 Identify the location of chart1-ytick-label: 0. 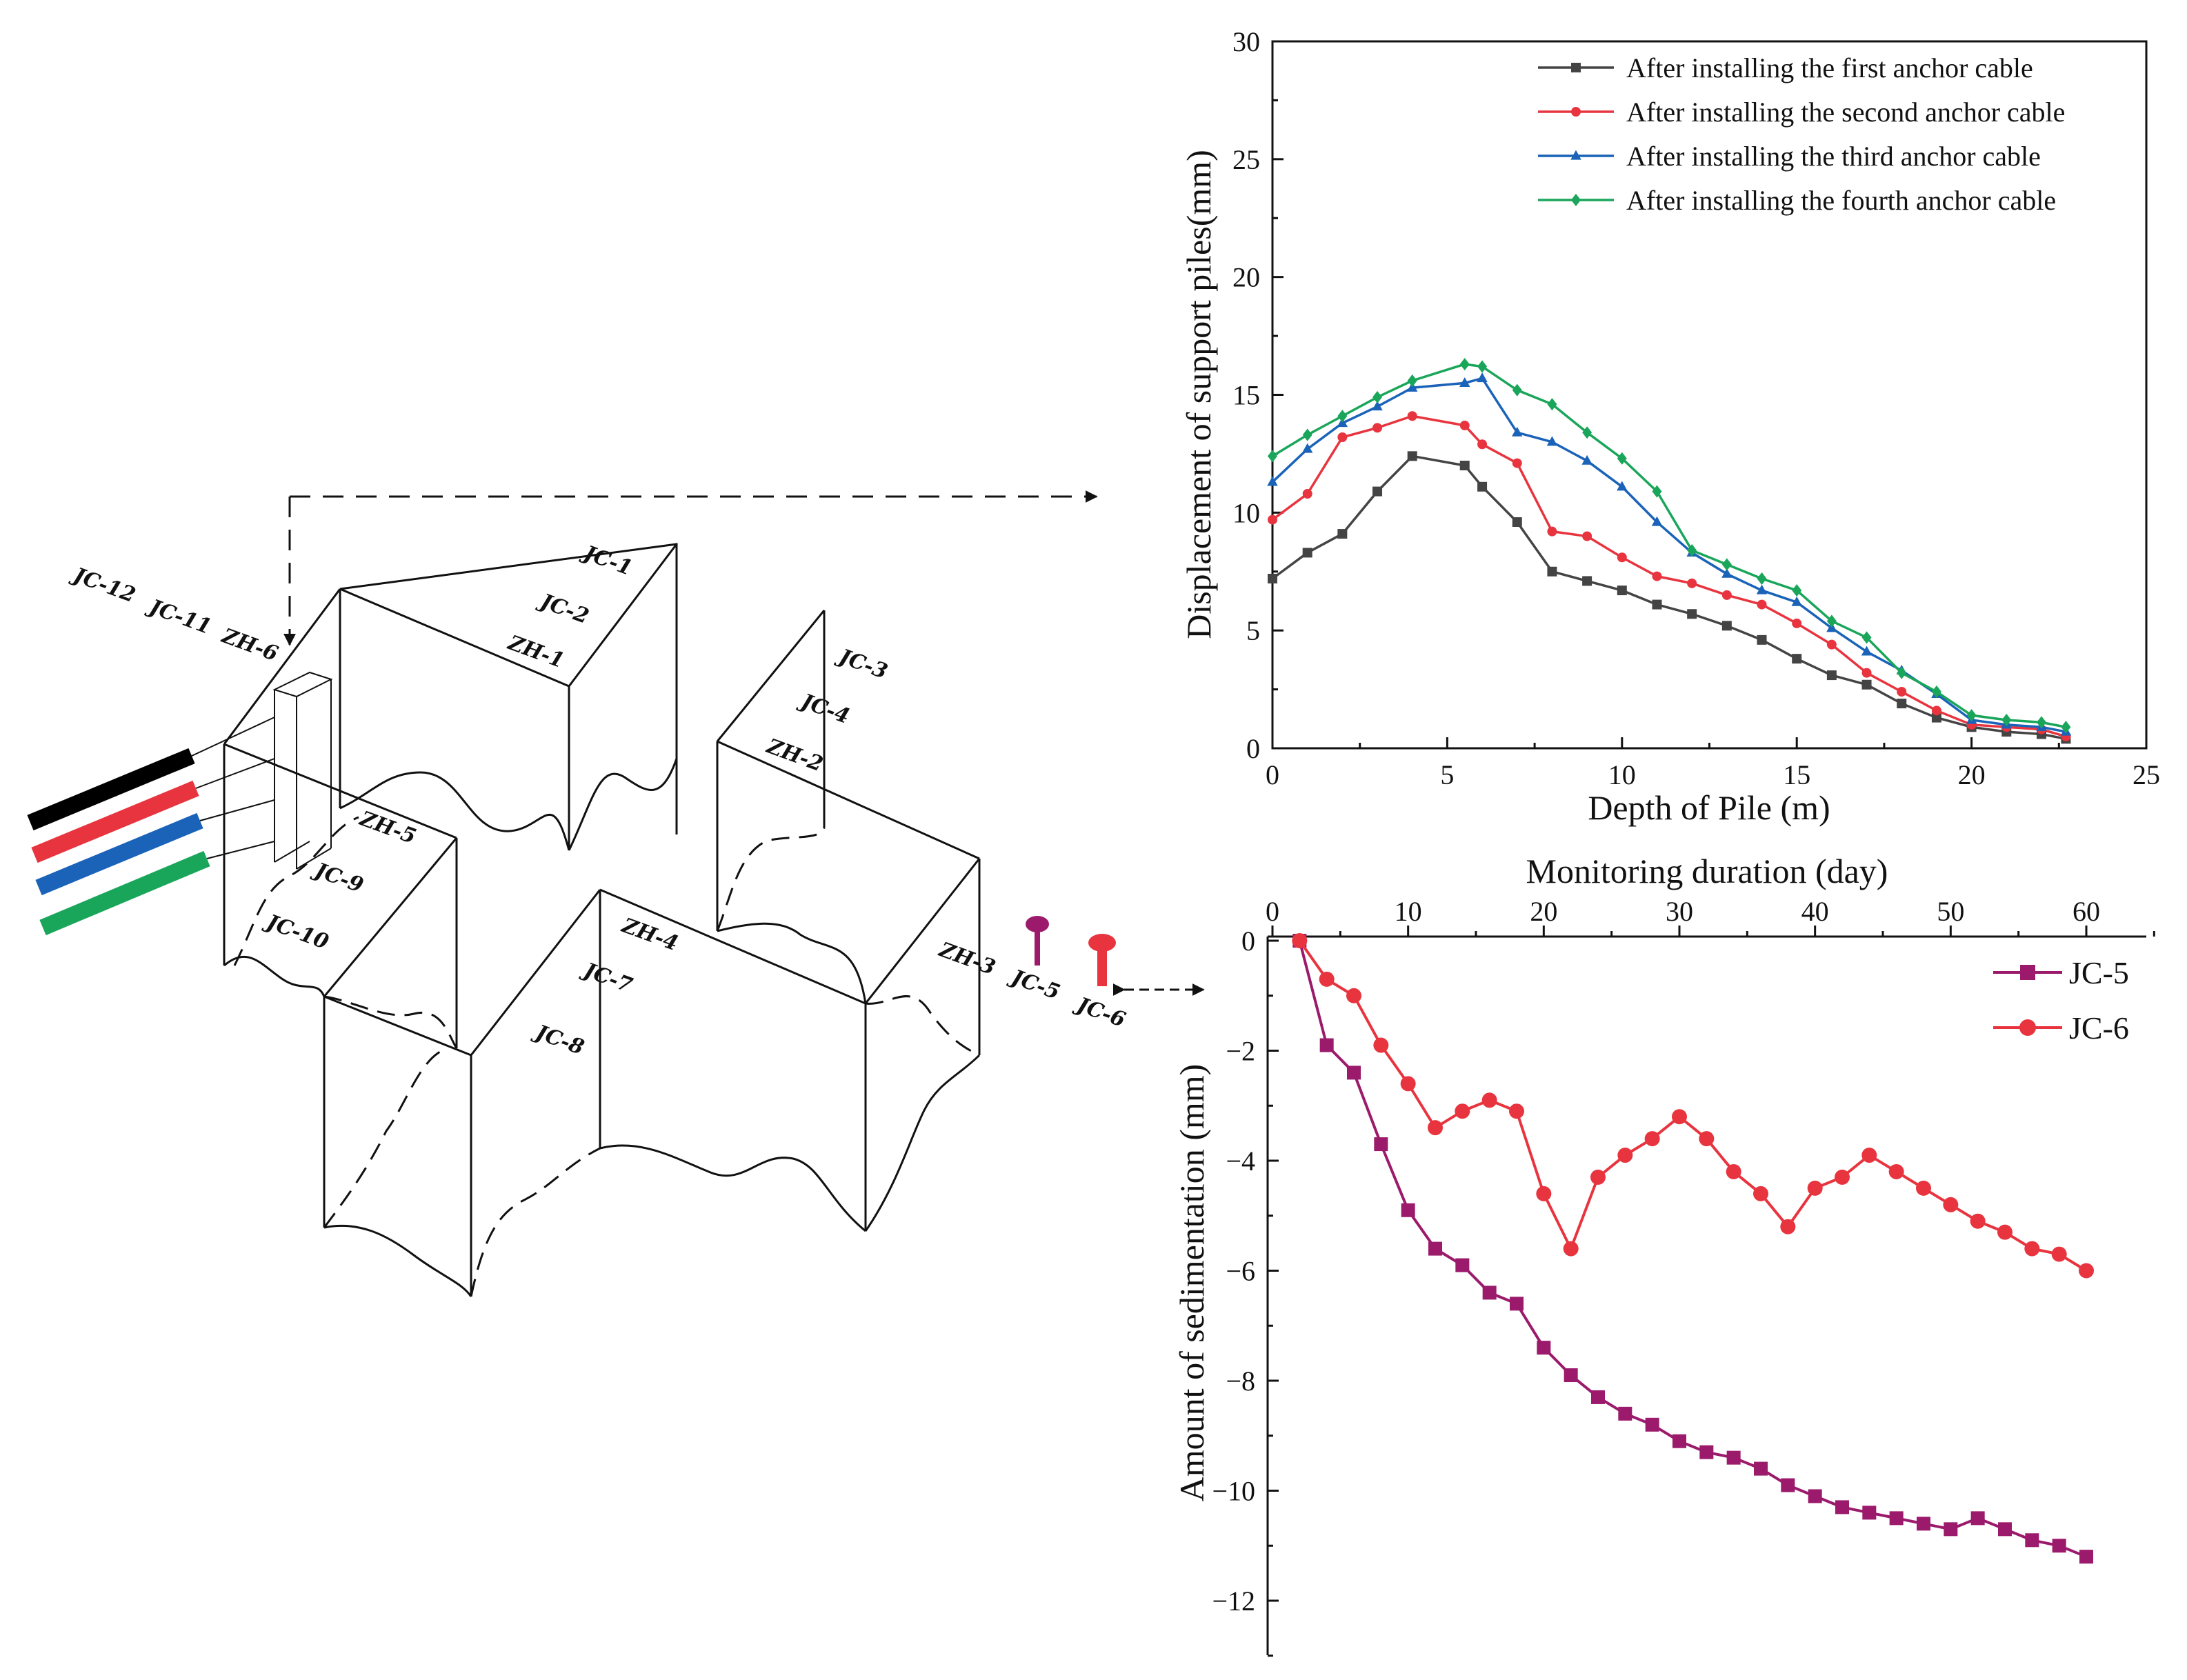
(1253, 749).